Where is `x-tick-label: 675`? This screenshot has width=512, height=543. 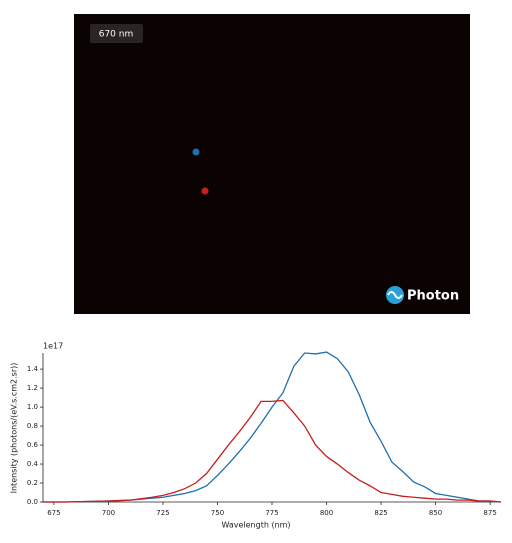
x-tick-label: 675 is located at coordinates (53, 513).